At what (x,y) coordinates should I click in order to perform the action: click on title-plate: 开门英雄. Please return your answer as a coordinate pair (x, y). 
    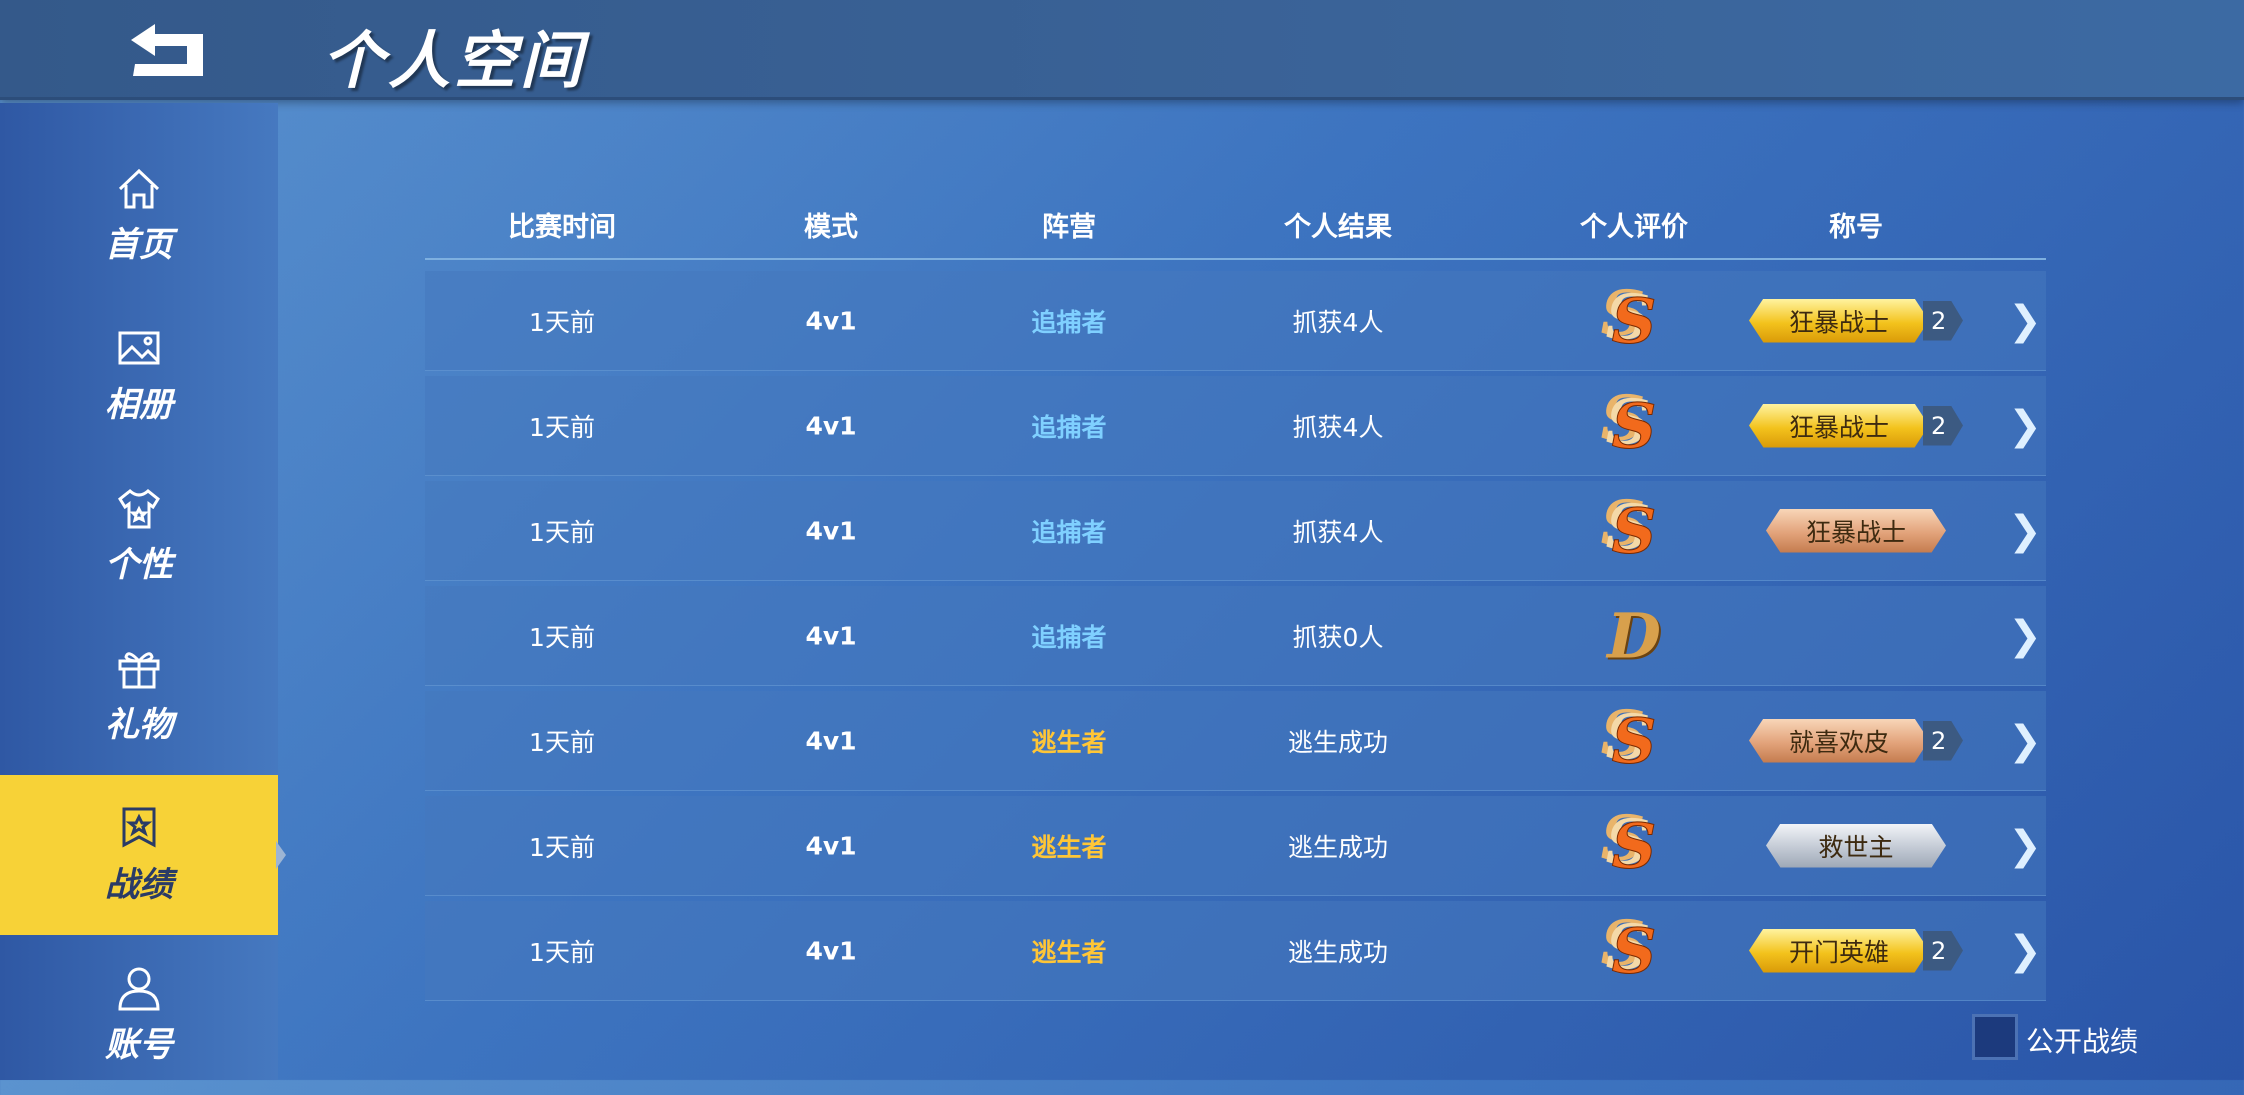
    Looking at the image, I should click on (1839, 950).